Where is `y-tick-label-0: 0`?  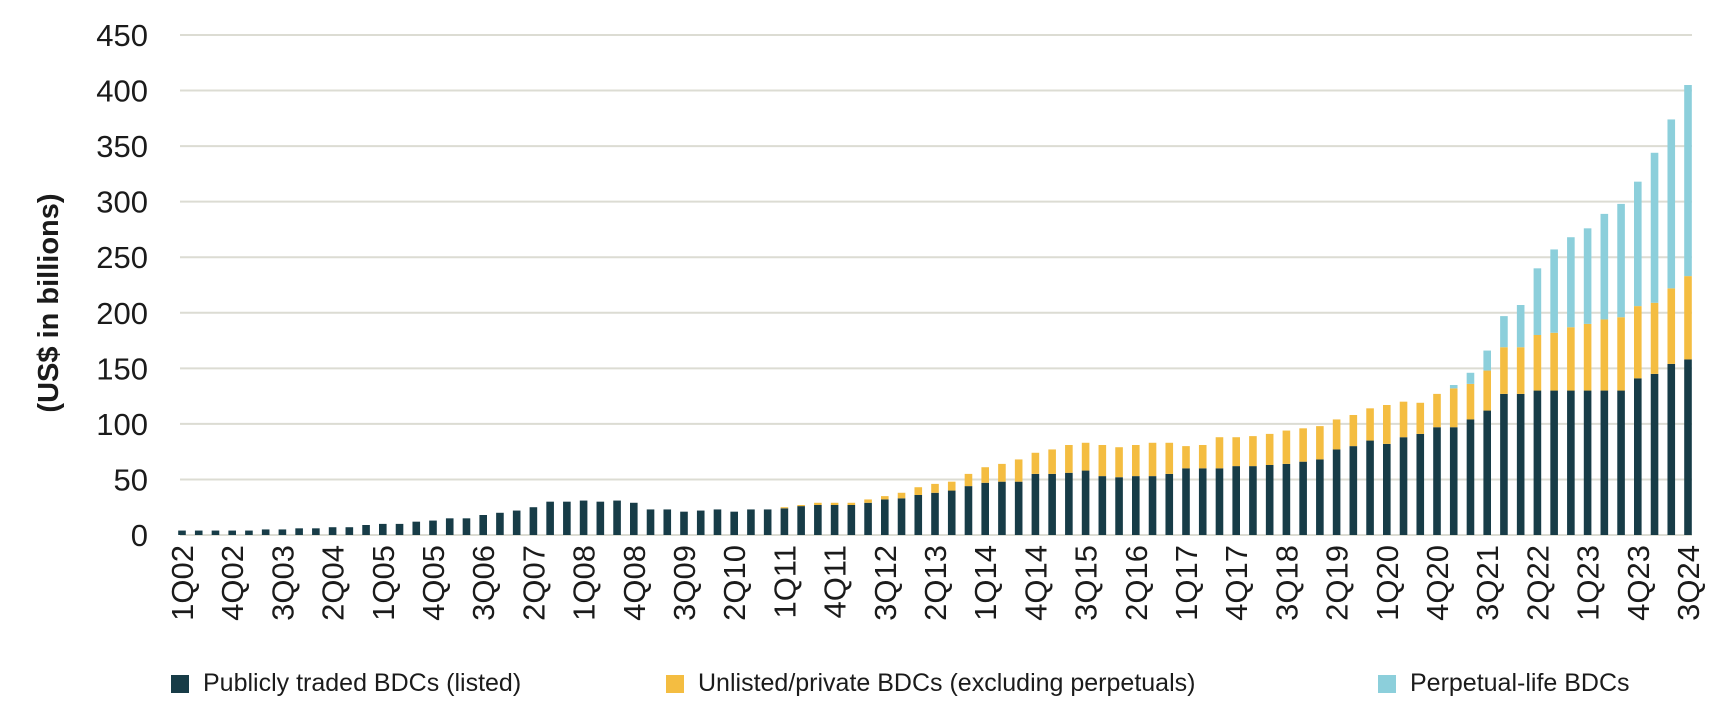 y-tick-label-0: 0 is located at coordinates (139, 535).